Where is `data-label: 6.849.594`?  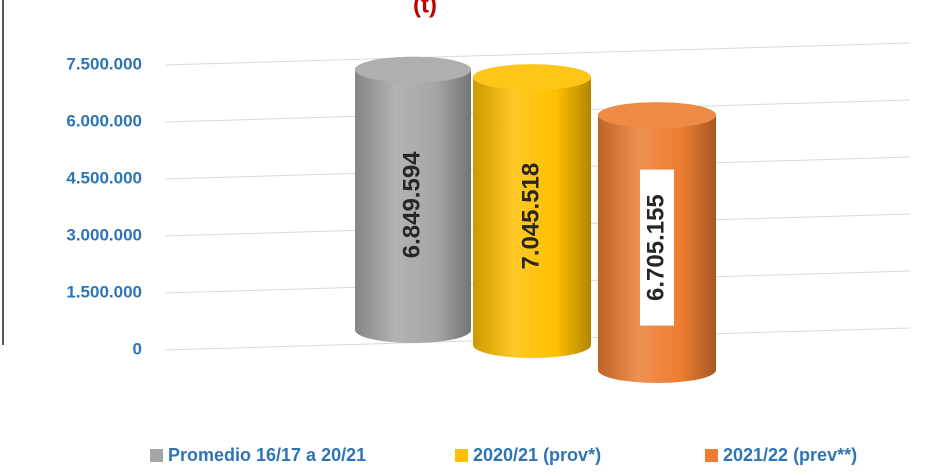 data-label: 6.849.594 is located at coordinates (411, 204).